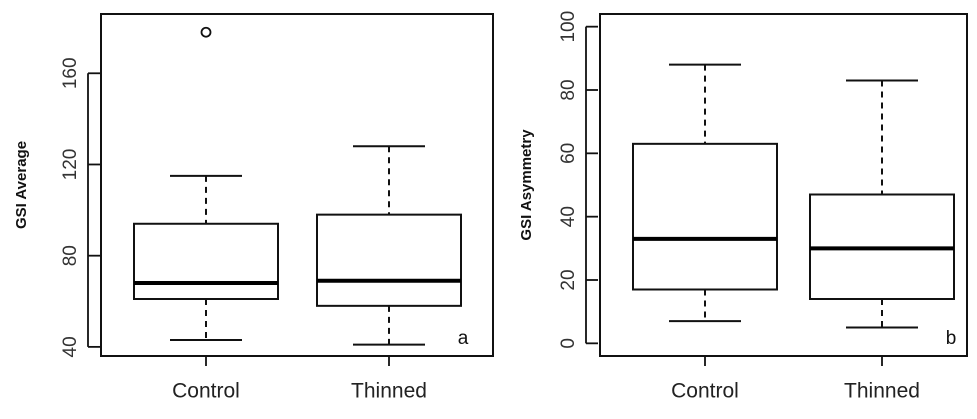 Image resolution: width=977 pixels, height=419 pixels. I want to click on y-tick-label: 20, so click(568, 279).